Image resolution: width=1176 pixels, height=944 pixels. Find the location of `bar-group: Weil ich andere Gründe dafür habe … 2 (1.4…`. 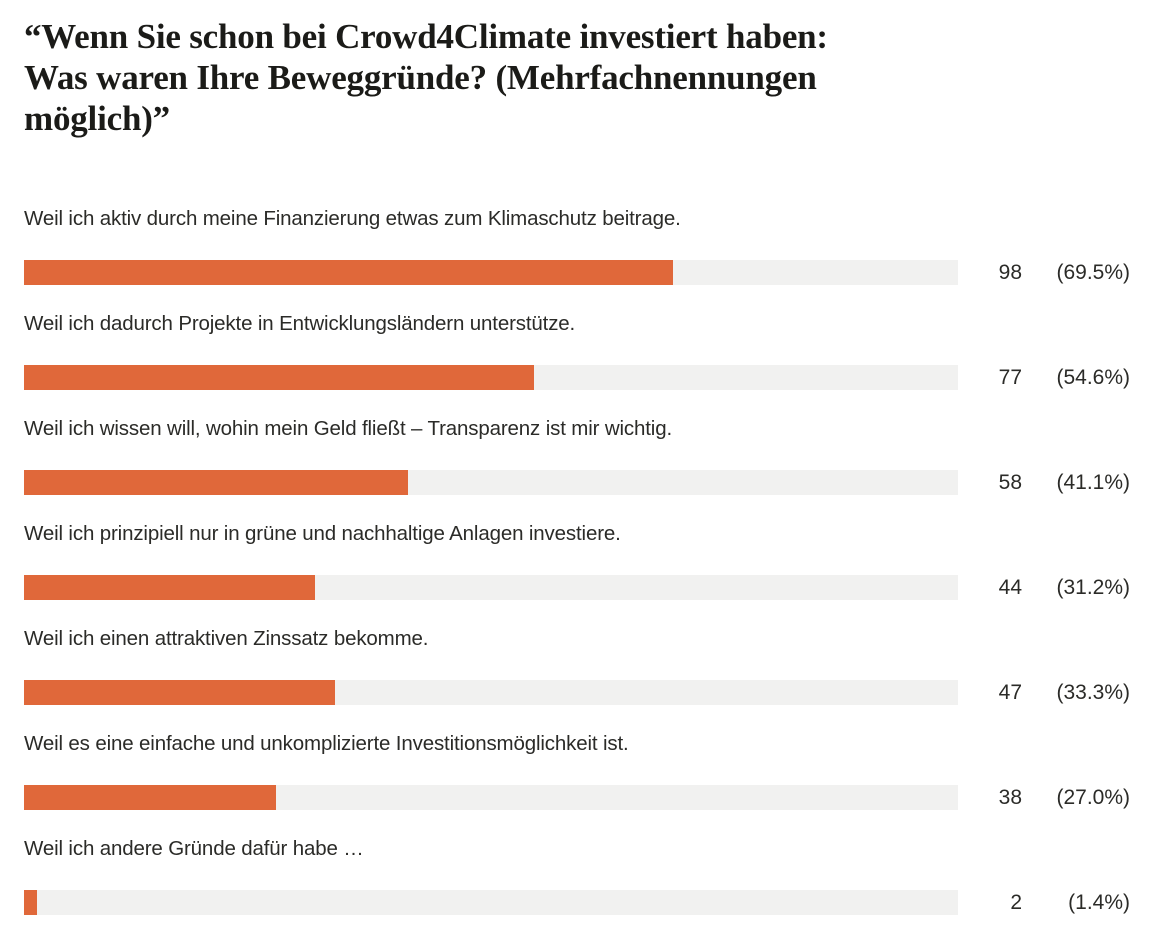

bar-group: Weil ich andere Gründe dafür habe … 2 (1.4… is located at coordinates (588, 880).